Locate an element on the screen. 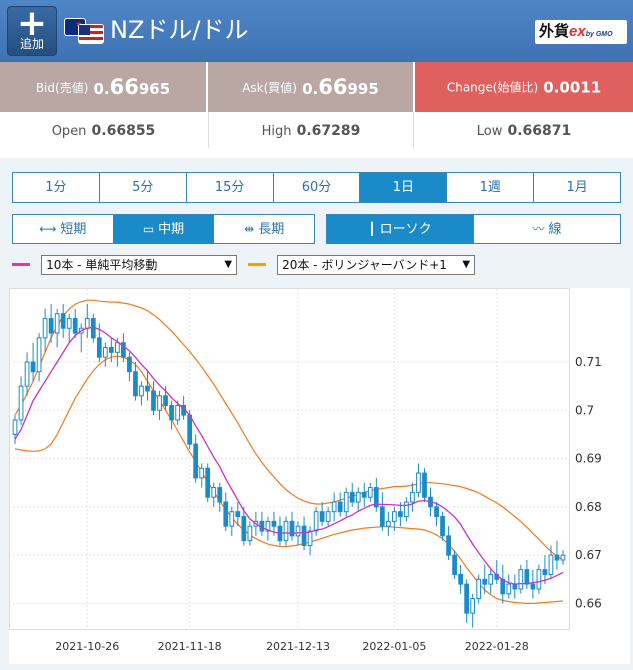 The width and height of the screenshot is (633, 670). add-label: 追加 is located at coordinates (31, 44).